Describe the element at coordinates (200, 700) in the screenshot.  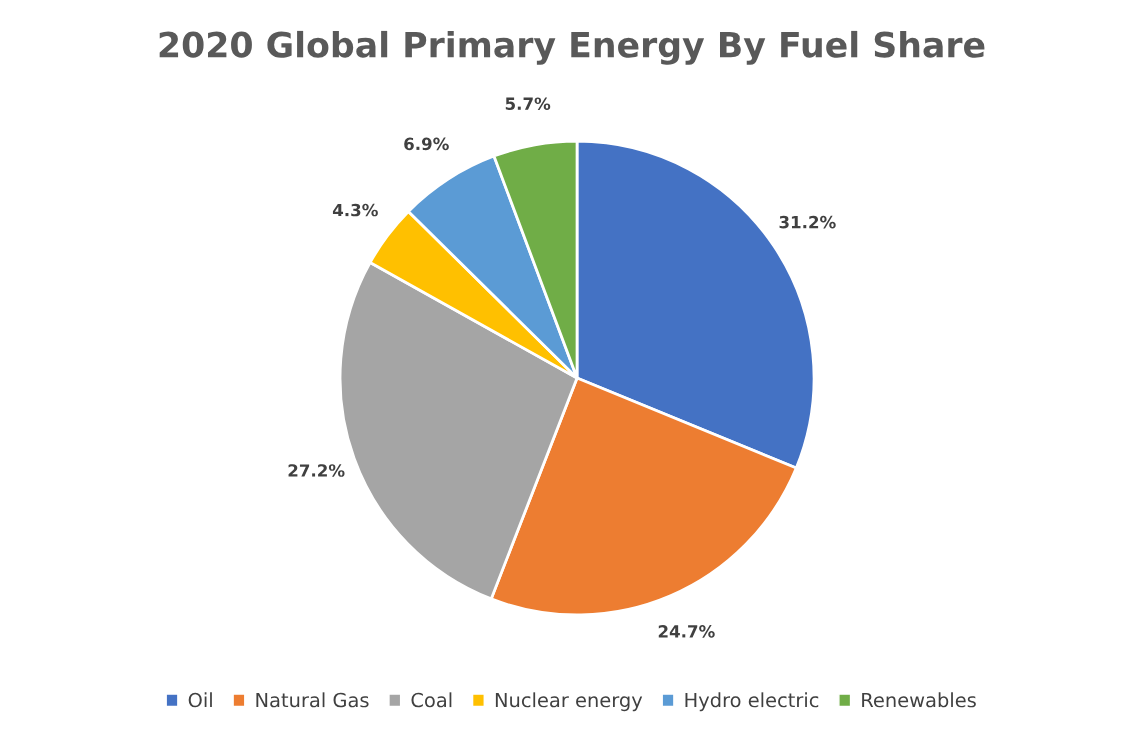
I see `legend-label: Oil` at that location.